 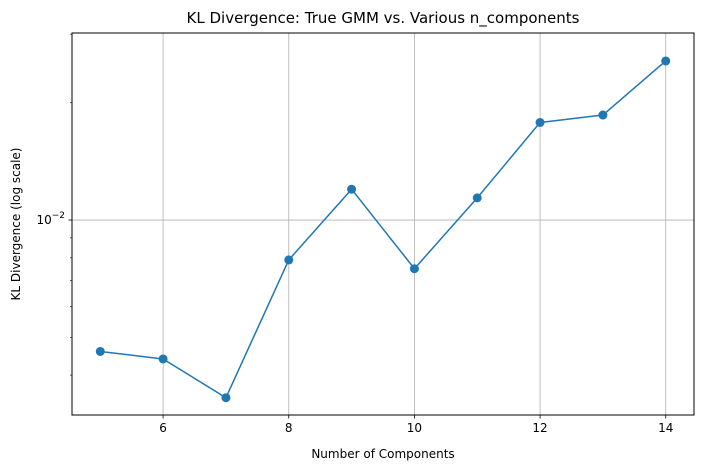 What do you see at coordinates (16, 224) in the screenshot?
I see `y-axis-label: KL Divergence (log scale)` at bounding box center [16, 224].